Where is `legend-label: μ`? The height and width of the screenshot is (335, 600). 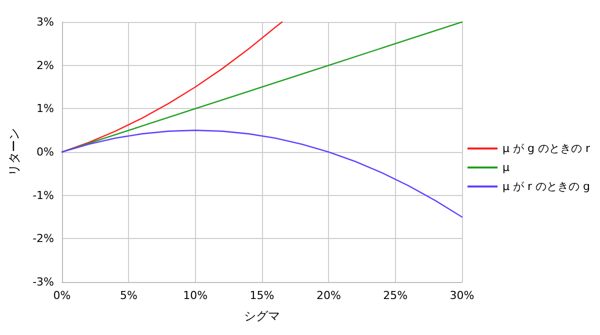
legend-label: μ is located at coordinates (506, 167).